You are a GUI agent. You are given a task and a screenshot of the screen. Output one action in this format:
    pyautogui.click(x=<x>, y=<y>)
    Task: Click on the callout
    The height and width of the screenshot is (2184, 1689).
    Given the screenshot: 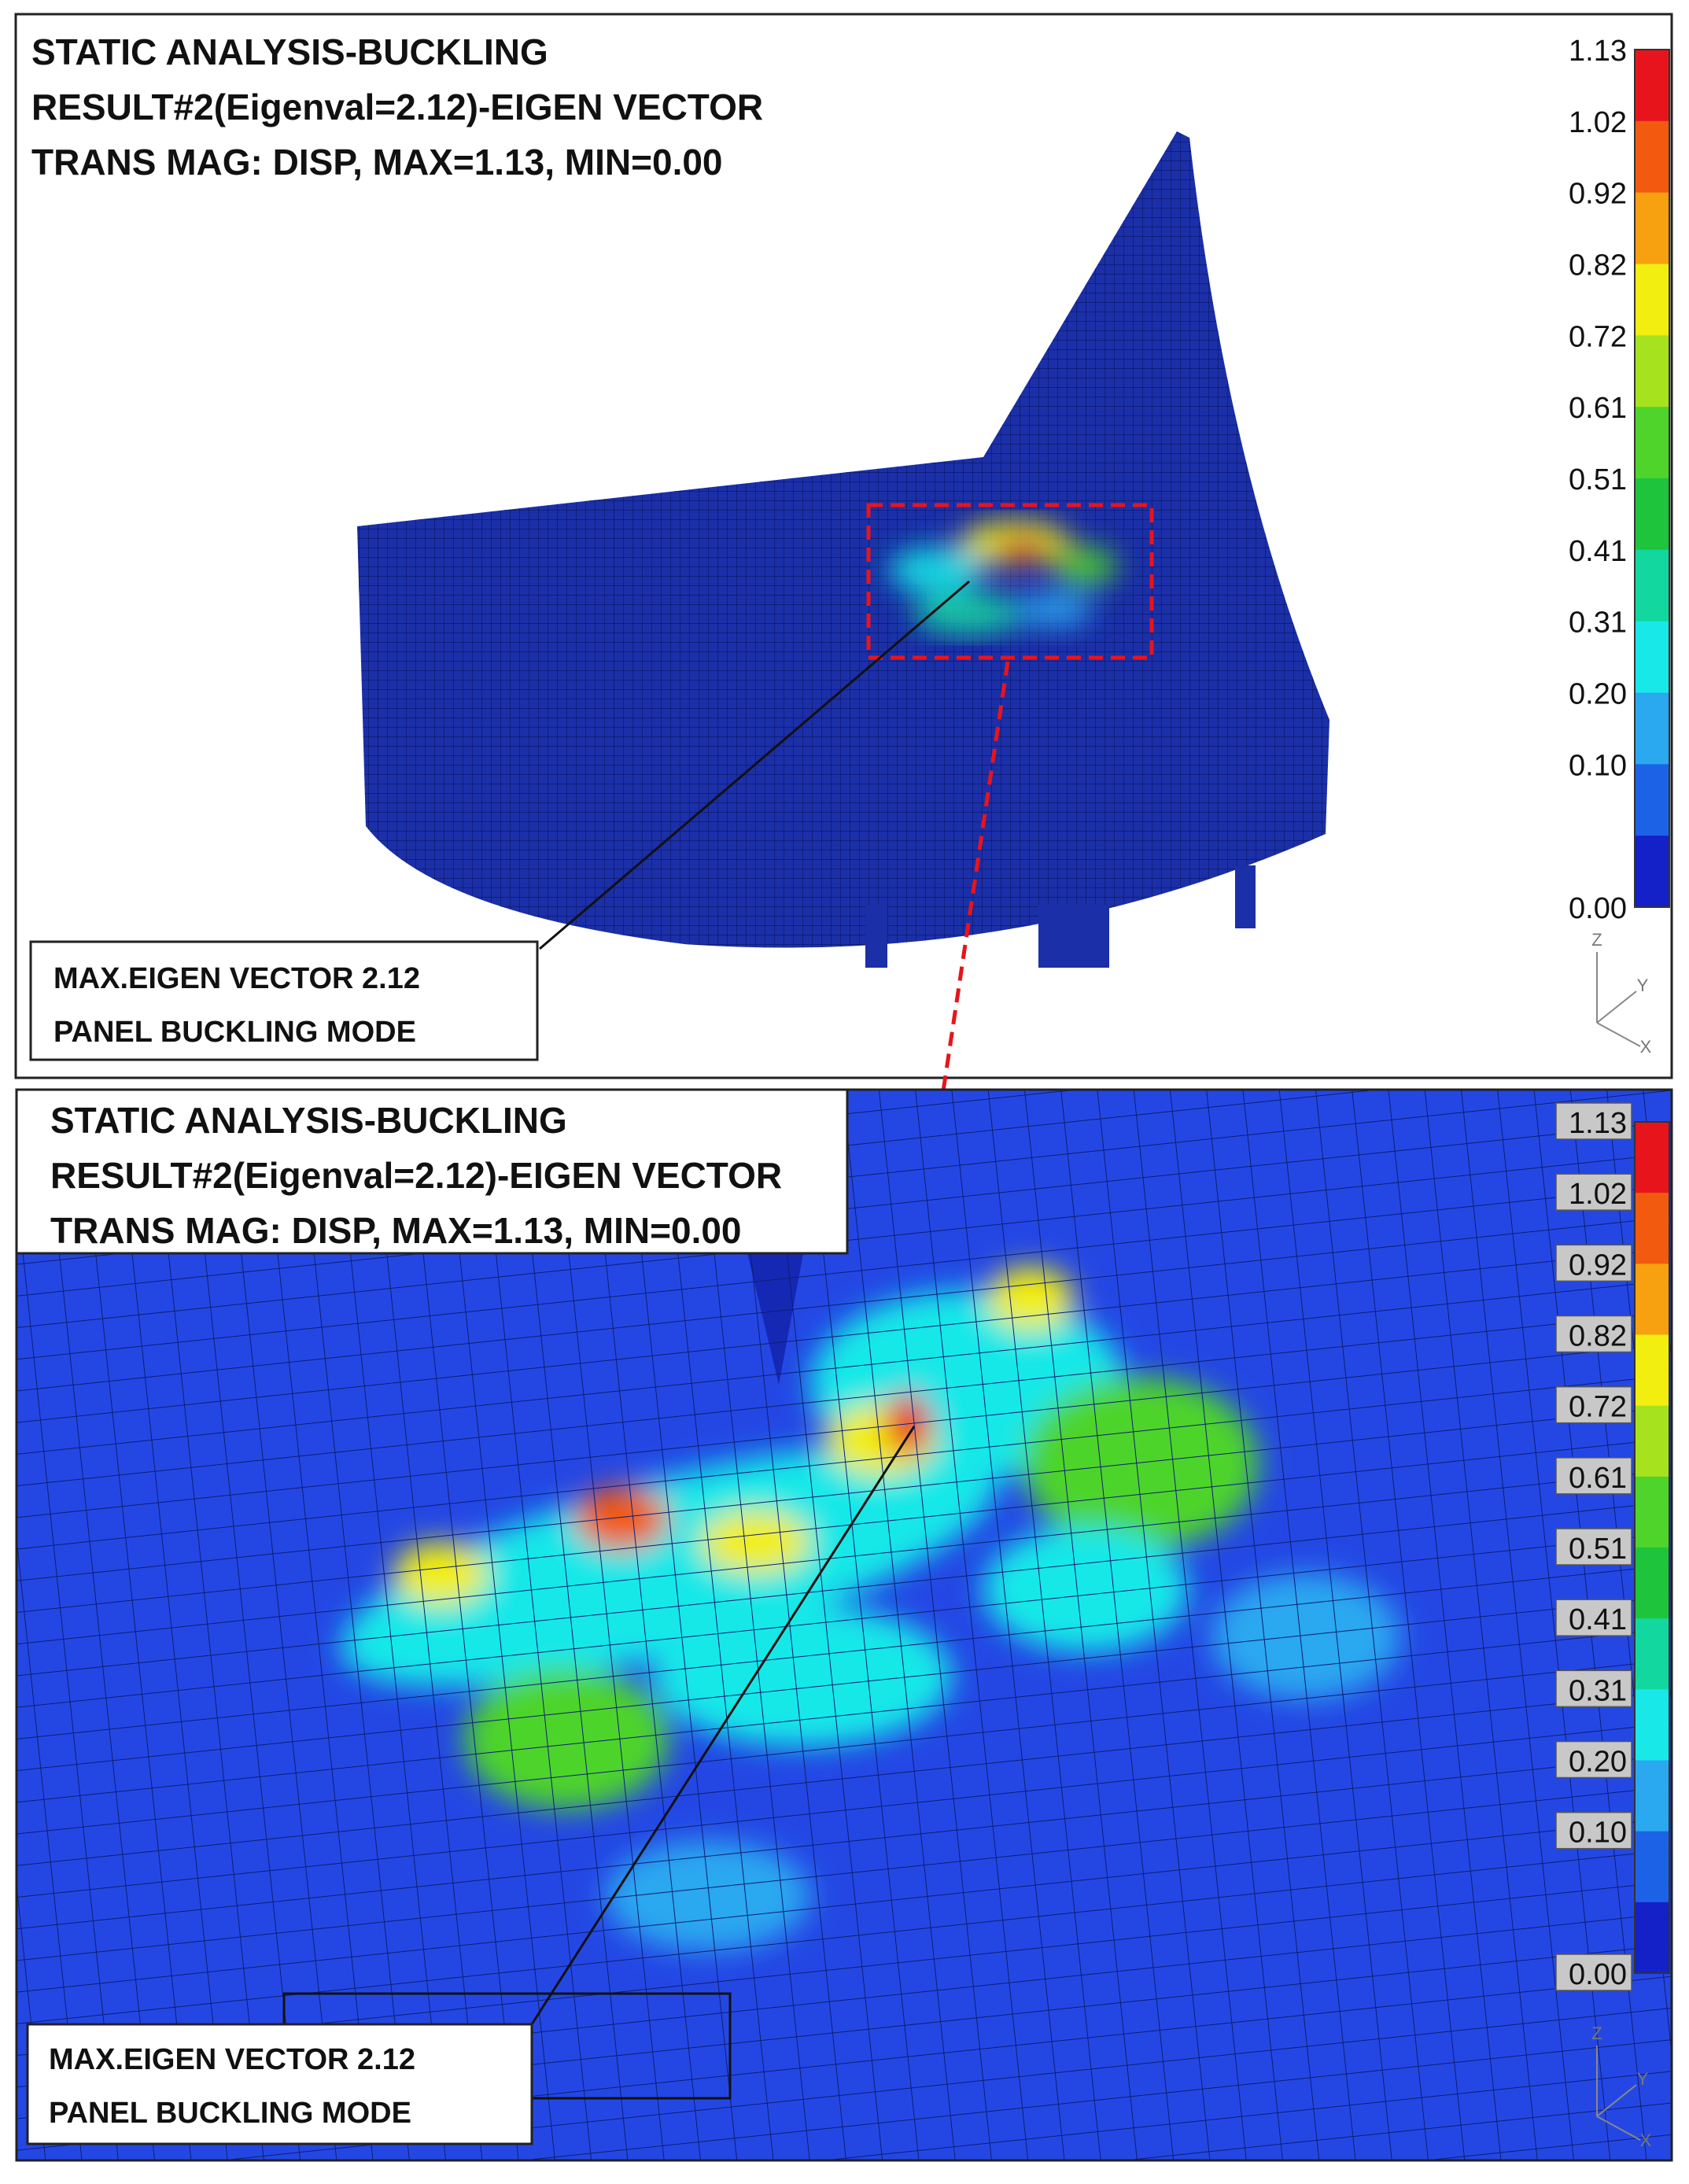 What is the action you would take?
    pyautogui.click(x=284, y=1000)
    